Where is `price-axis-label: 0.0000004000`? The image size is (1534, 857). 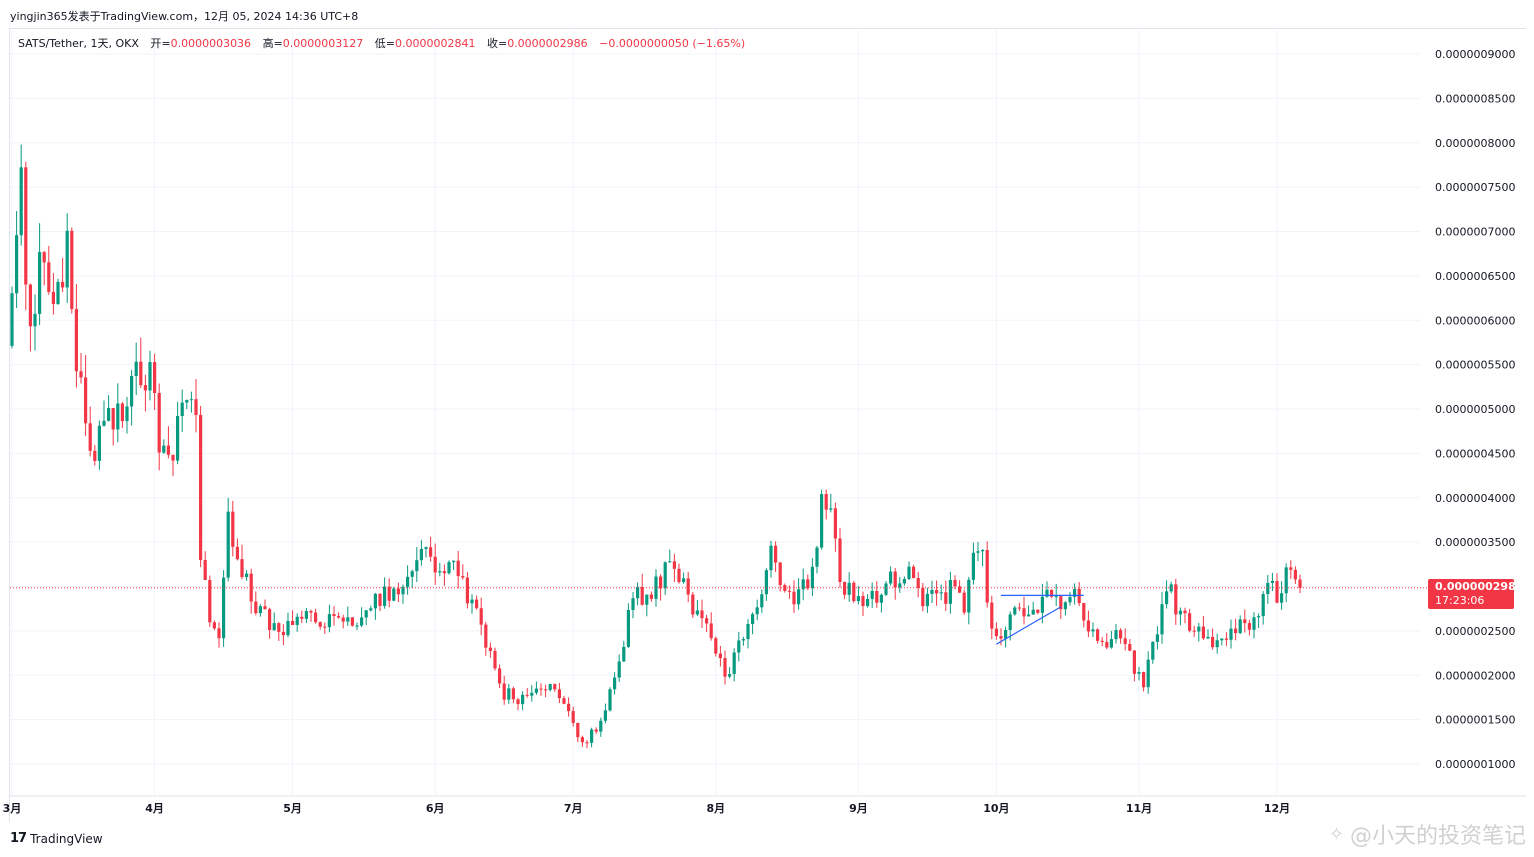 price-axis-label: 0.0000004000 is located at coordinates (1475, 498).